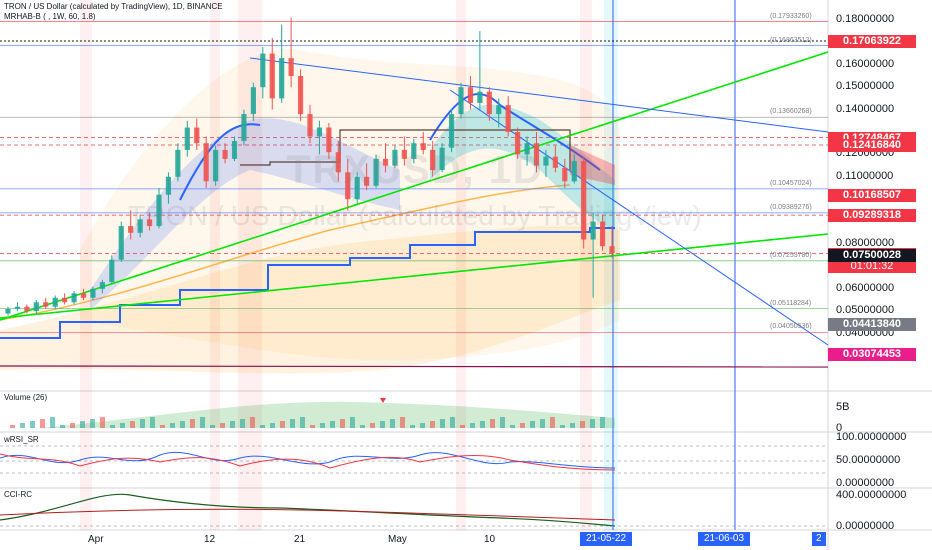 This screenshot has height=550, width=932. Describe the element at coordinates (872, 355) in the screenshot. I see `price-tag: 0.03074453` at that location.